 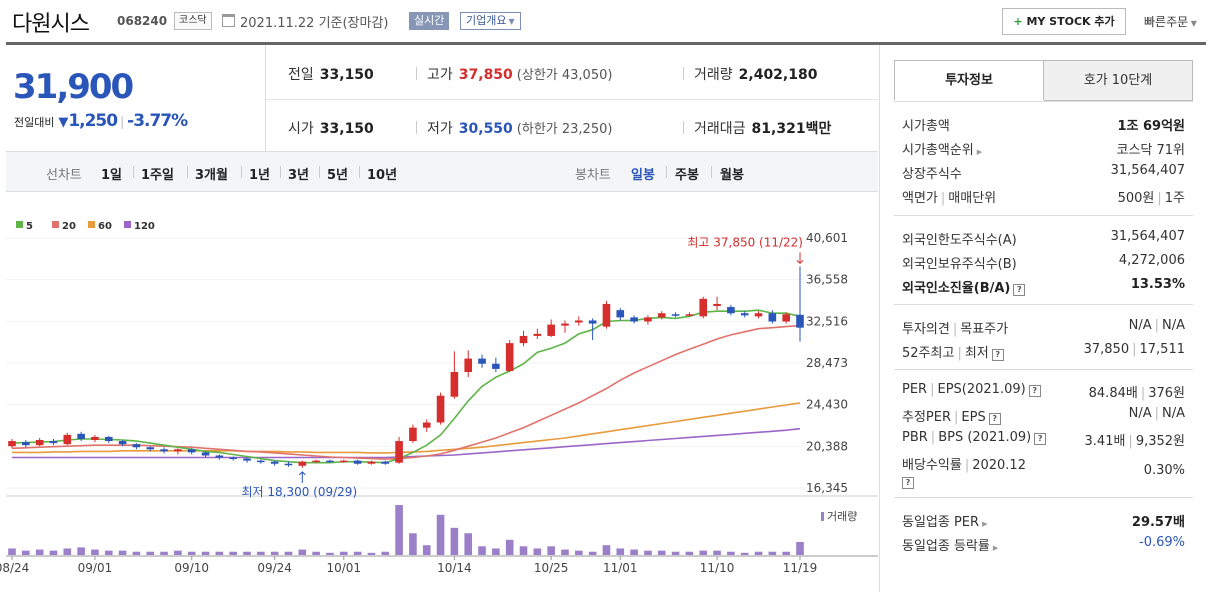 What do you see at coordinates (720, 129) in the screenshot?
I see `amount-label: 거래대금` at bounding box center [720, 129].